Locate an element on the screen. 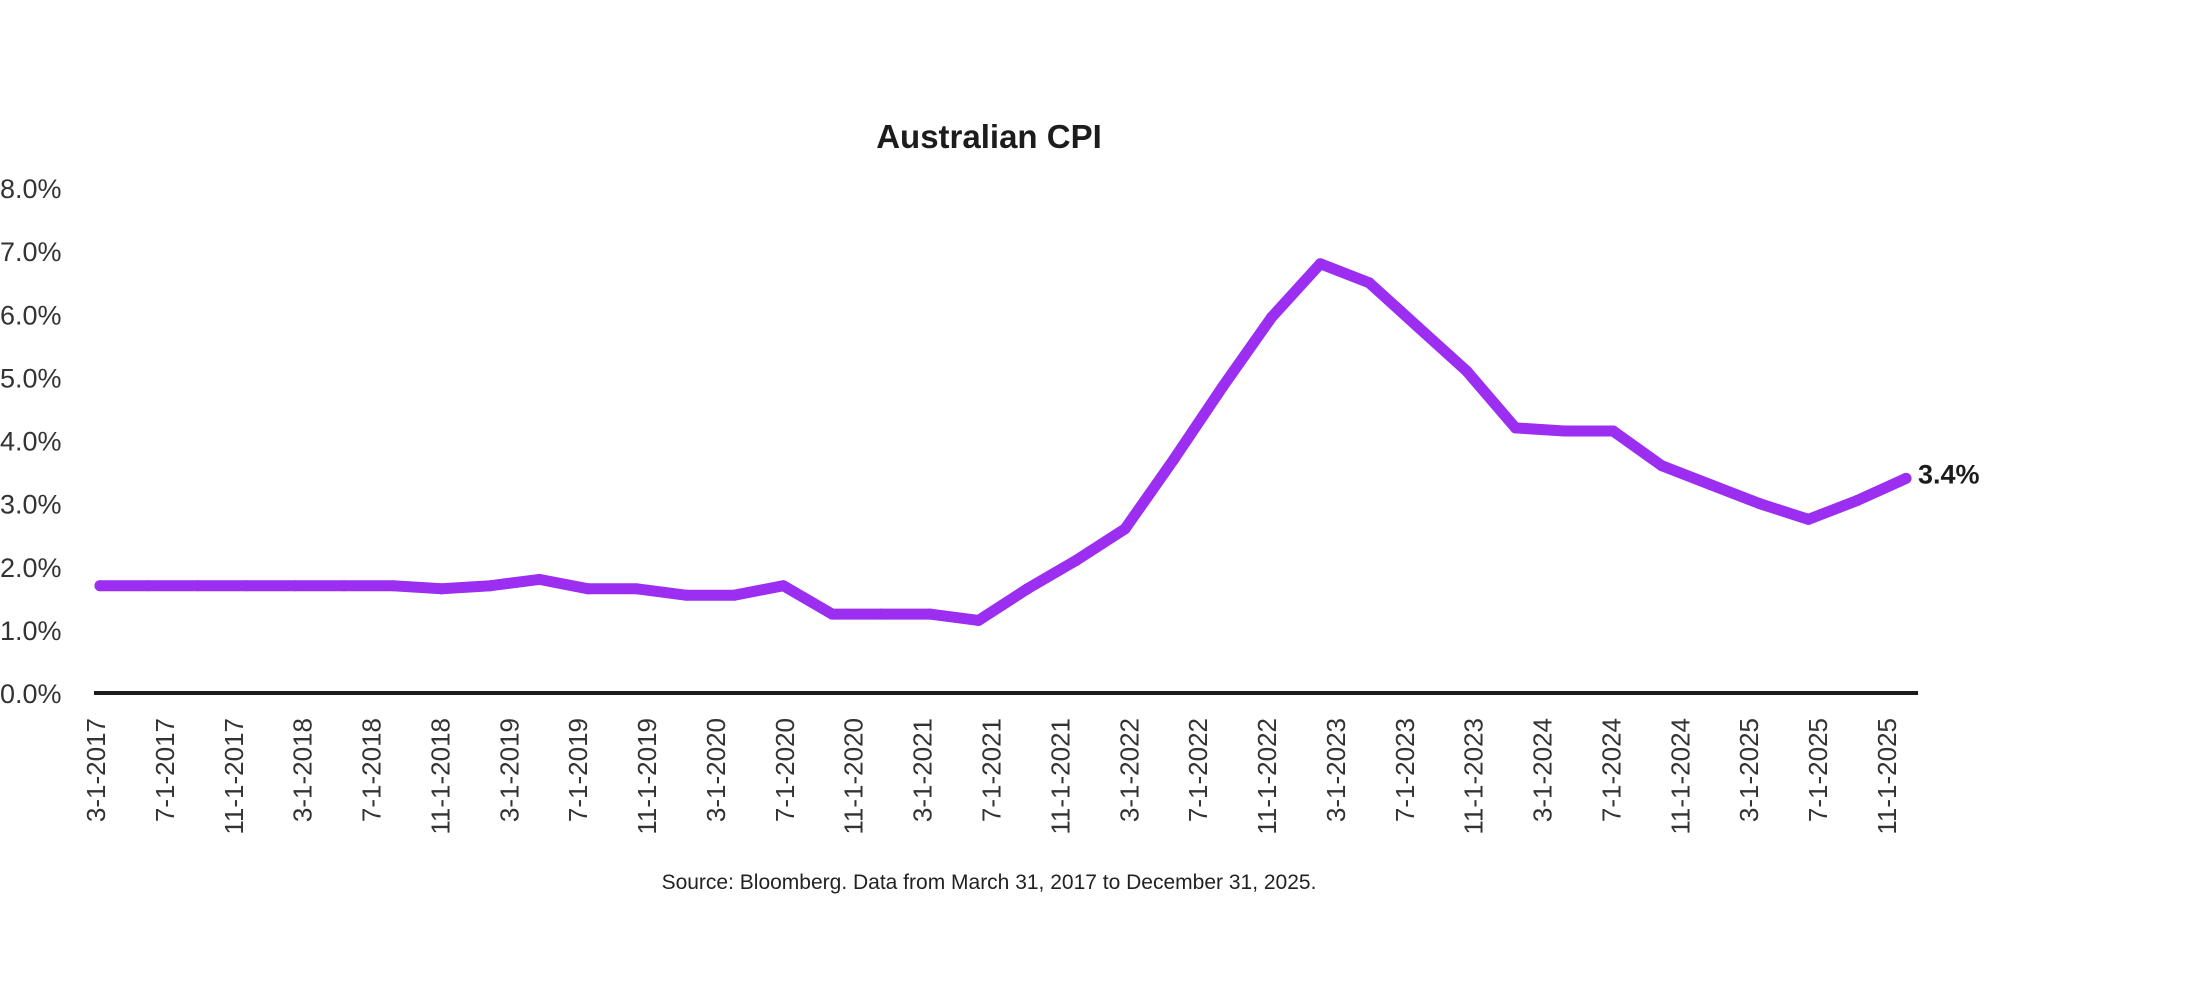 Image resolution: width=2203 pixels, height=1000 pixels. end-value-label: 3.4% is located at coordinates (1949, 474).